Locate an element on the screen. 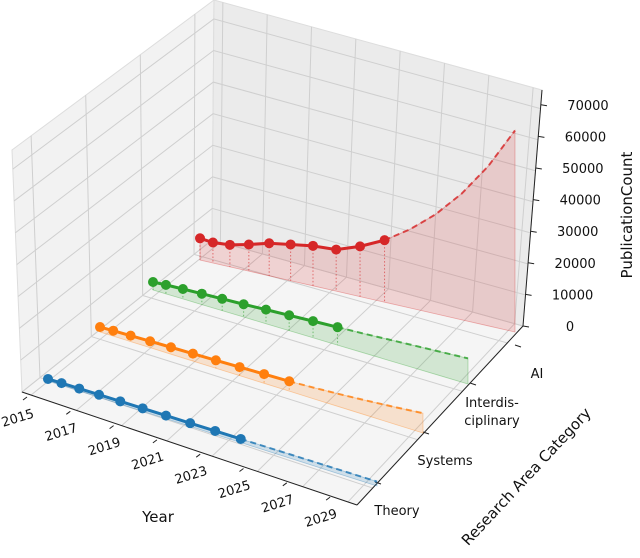  z-tick-label: 40000 is located at coordinates (580, 201).